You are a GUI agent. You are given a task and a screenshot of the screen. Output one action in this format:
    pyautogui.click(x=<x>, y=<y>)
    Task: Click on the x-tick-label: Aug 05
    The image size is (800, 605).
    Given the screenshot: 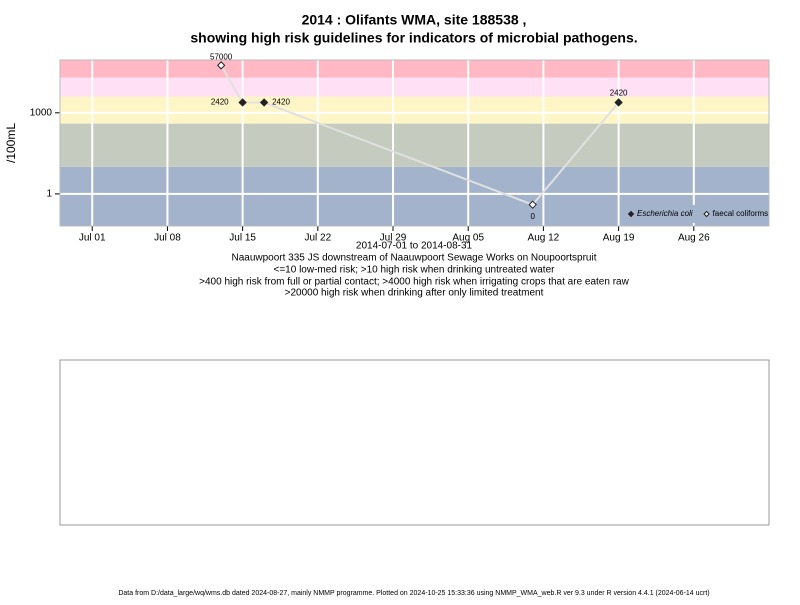 What is the action you would take?
    pyautogui.click(x=468, y=238)
    